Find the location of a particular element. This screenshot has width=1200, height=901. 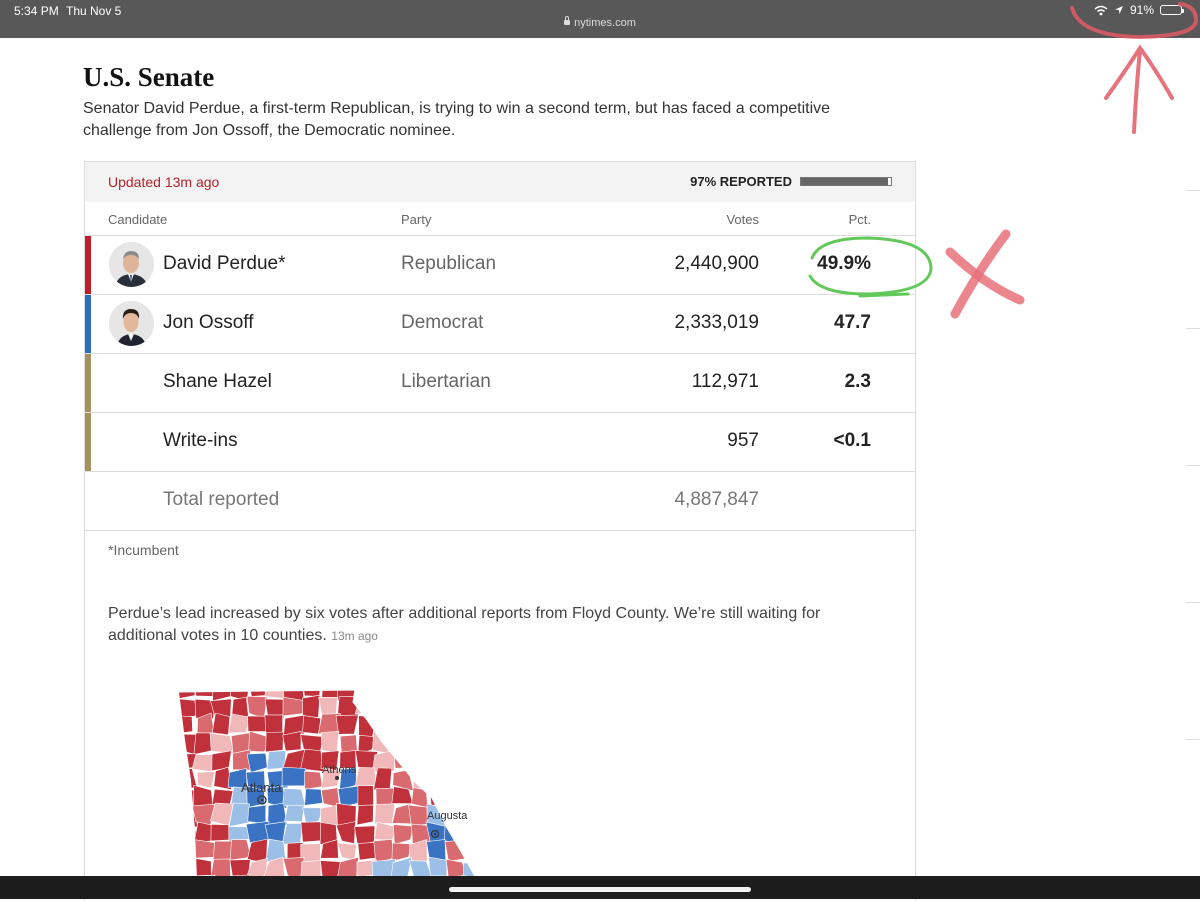

georgia-county-map: Atlanta Athens Augusta is located at coordinates (337, 780).